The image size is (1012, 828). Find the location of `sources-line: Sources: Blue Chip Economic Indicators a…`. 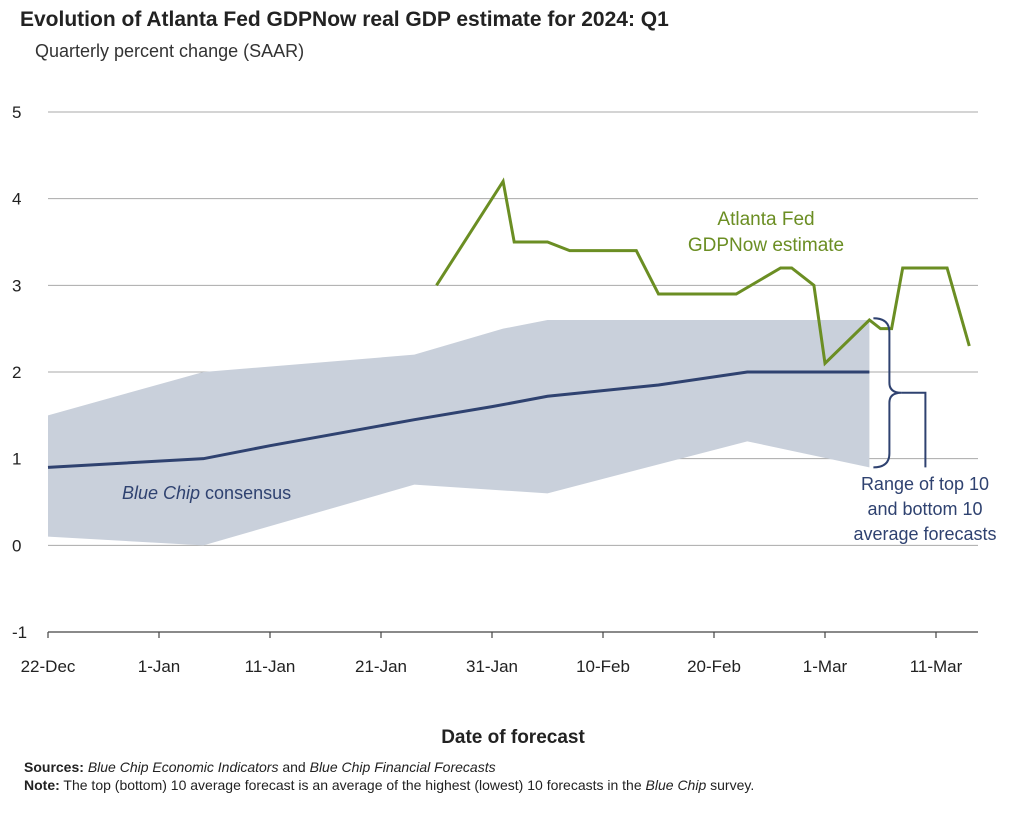

sources-line: Sources: Blue Chip Economic Indicators a… is located at coordinates (504, 767).